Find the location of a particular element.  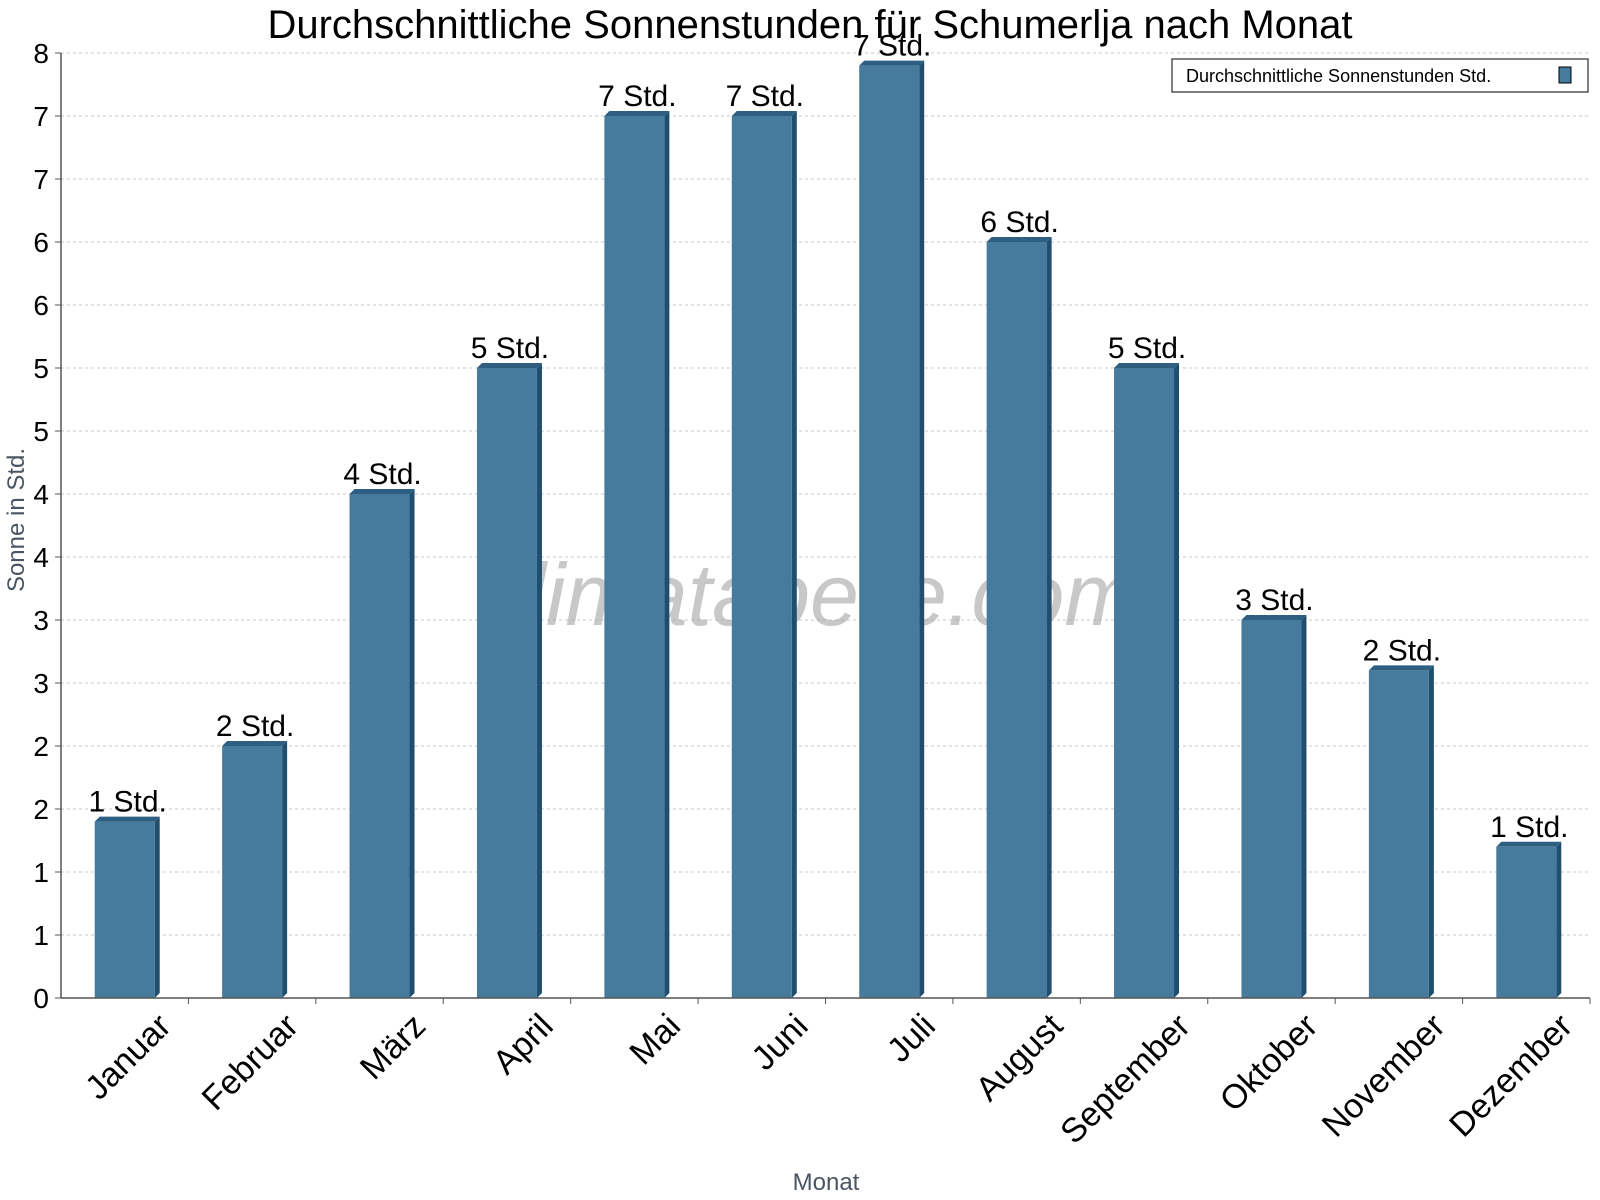

bar-november is located at coordinates (1401, 831).